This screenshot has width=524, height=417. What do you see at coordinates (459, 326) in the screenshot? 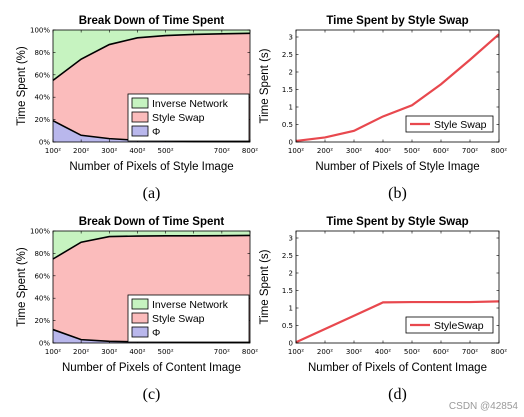
I see `legend-label: StyleSwap` at bounding box center [459, 326].